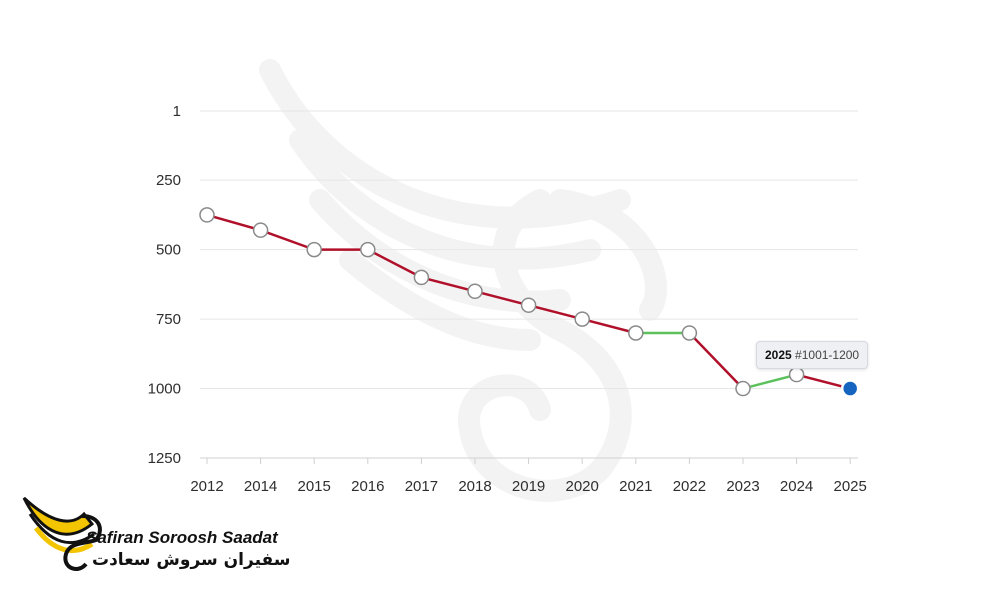  I want to click on y-tick-label: 1000, so click(164, 389).